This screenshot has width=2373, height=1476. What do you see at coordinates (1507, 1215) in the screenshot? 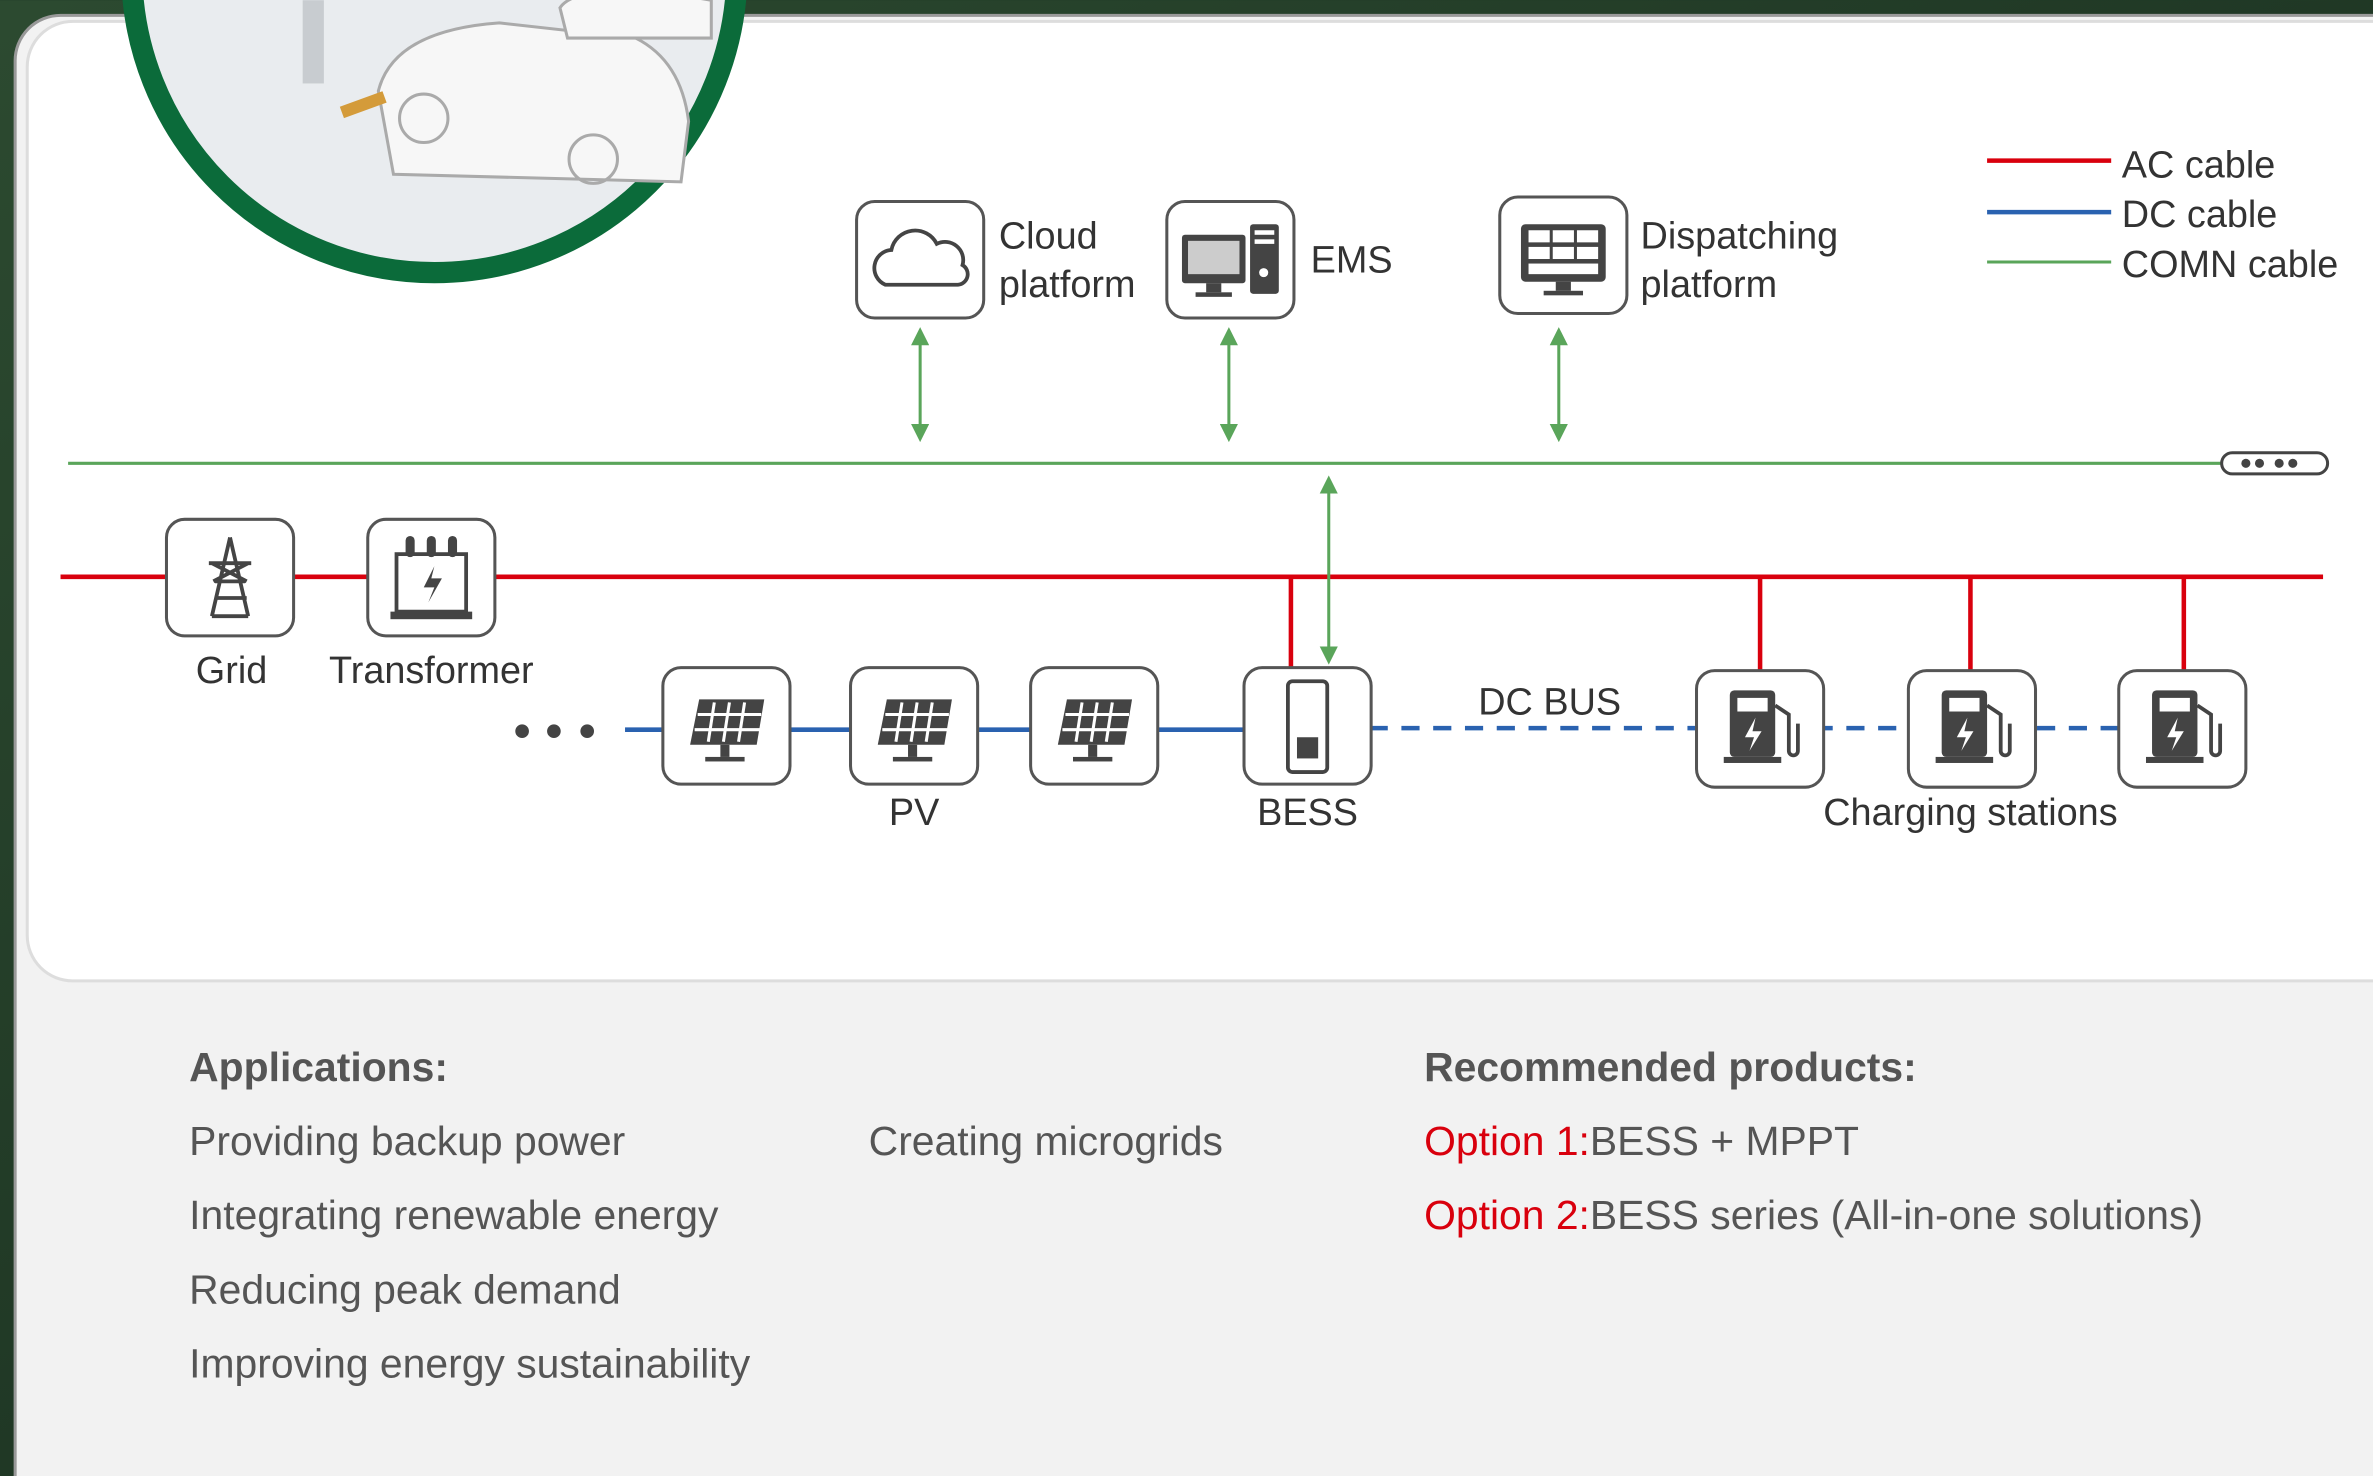
I see `option-prefix: Option 2:` at bounding box center [1507, 1215].